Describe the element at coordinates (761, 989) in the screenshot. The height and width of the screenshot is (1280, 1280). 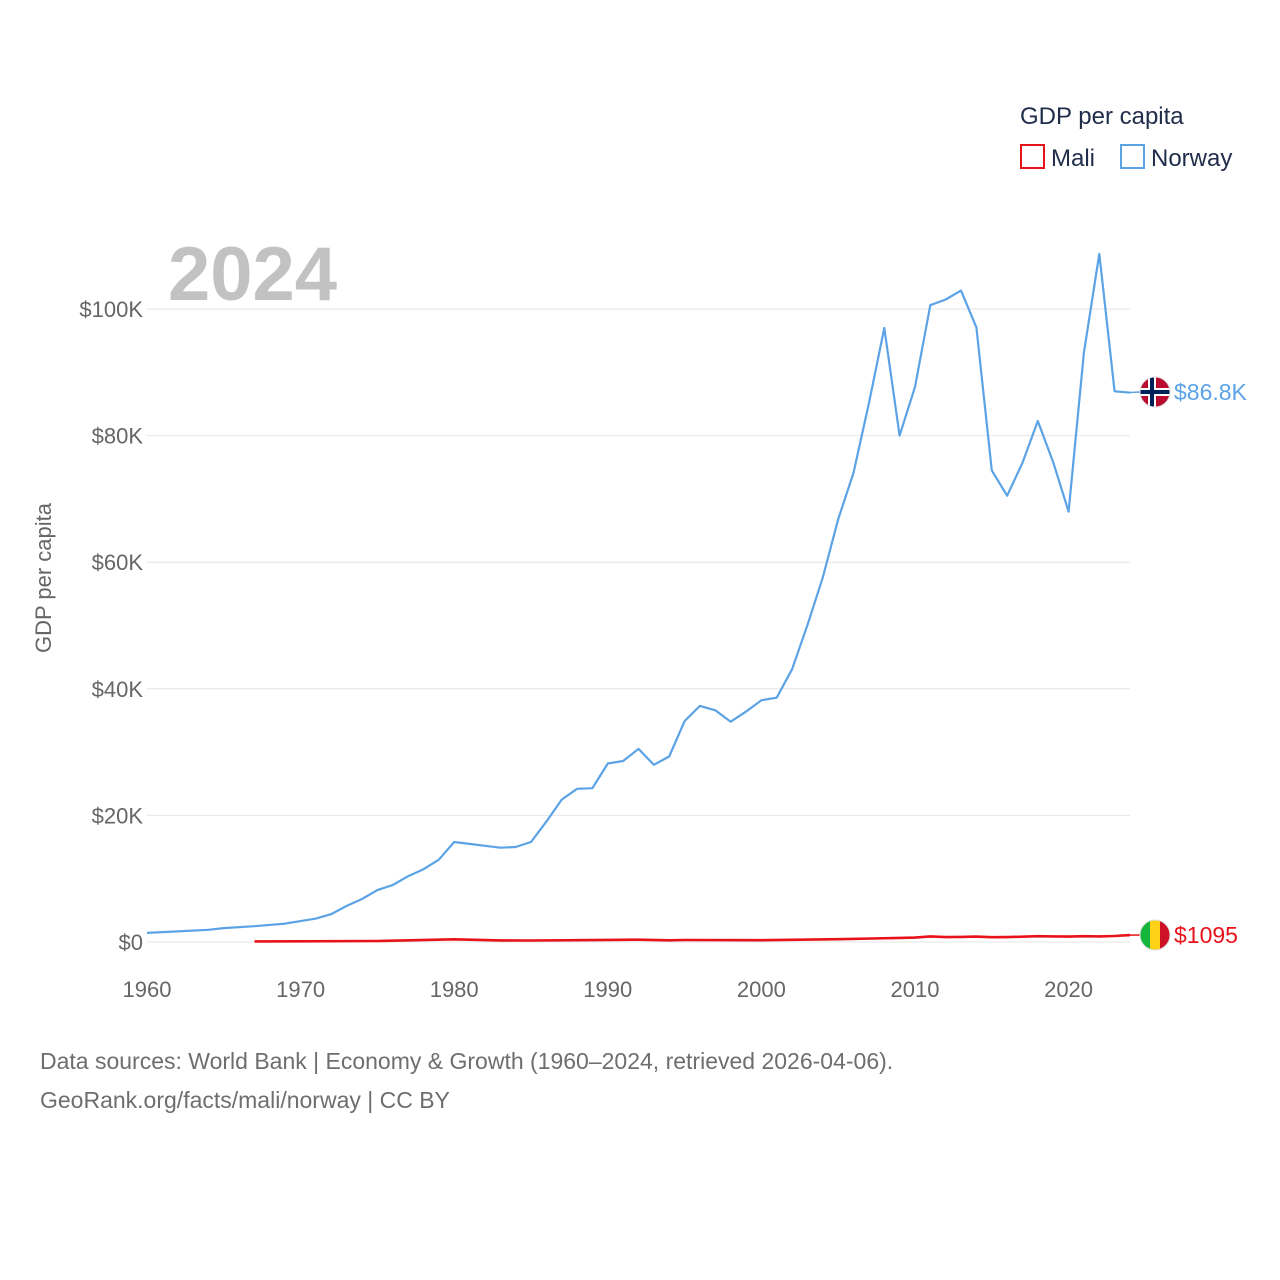
I see `x-tick-label: 2000` at that location.